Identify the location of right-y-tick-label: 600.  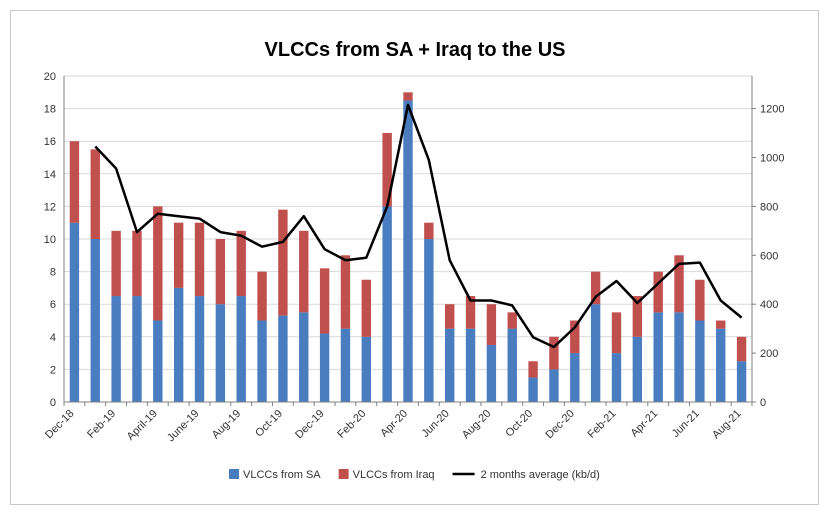
(769, 256).